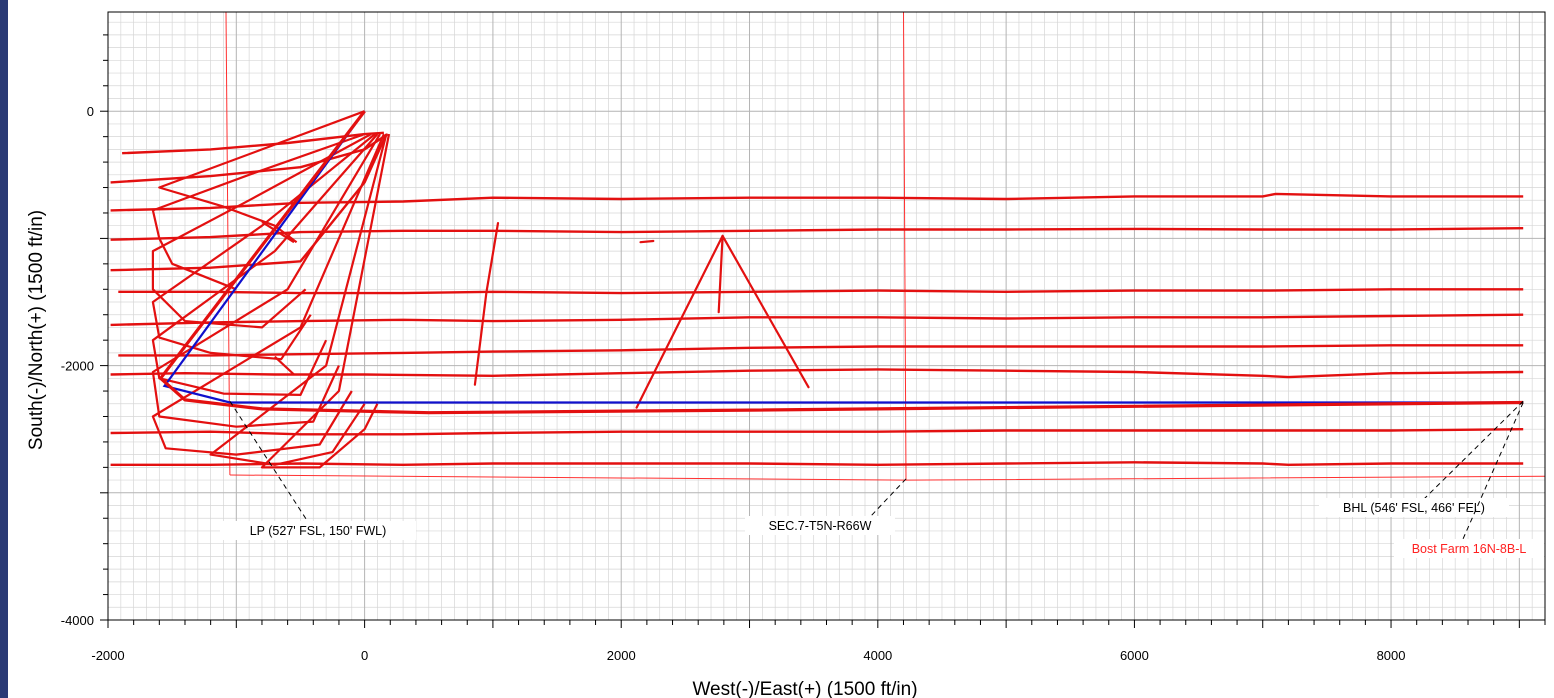 The height and width of the screenshot is (698, 1554). I want to click on window-edge, so click(4, 349).